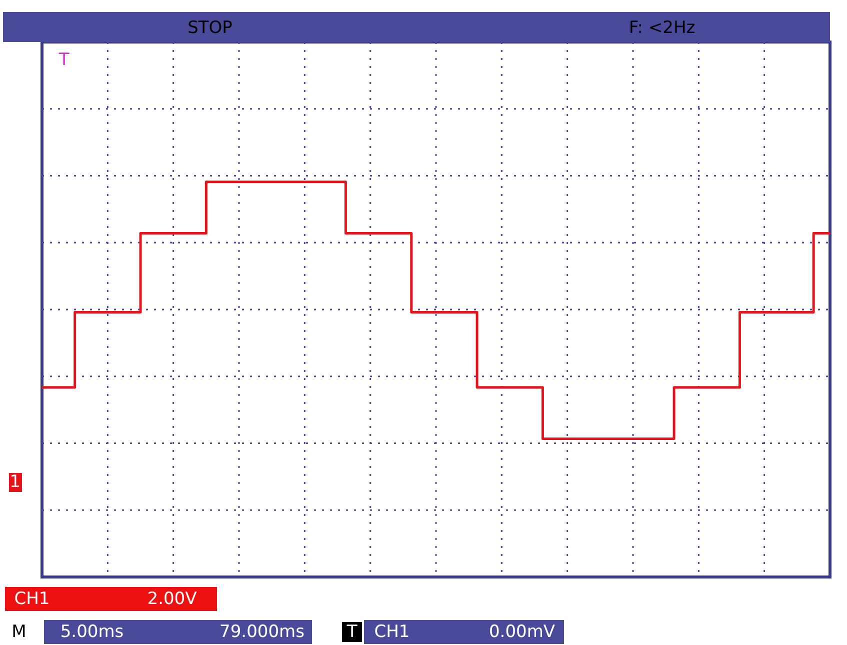 This screenshot has width=847, height=645. Describe the element at coordinates (15, 482) in the screenshot. I see `text: 1` at that location.